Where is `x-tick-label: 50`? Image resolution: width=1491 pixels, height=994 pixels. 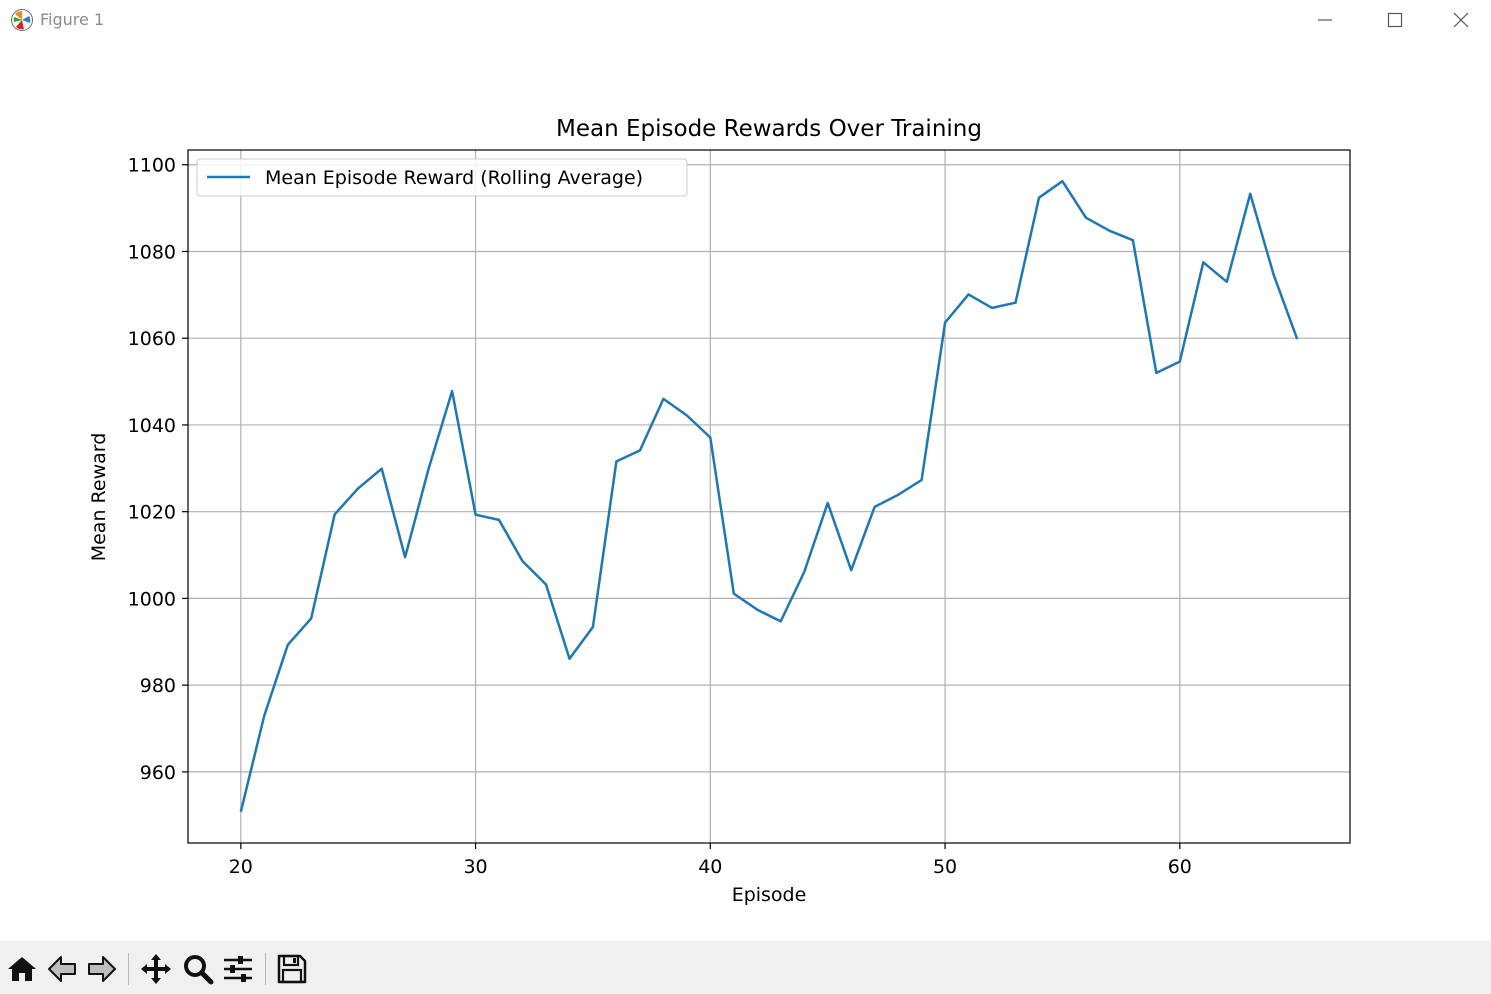
x-tick-label: 50 is located at coordinates (945, 867).